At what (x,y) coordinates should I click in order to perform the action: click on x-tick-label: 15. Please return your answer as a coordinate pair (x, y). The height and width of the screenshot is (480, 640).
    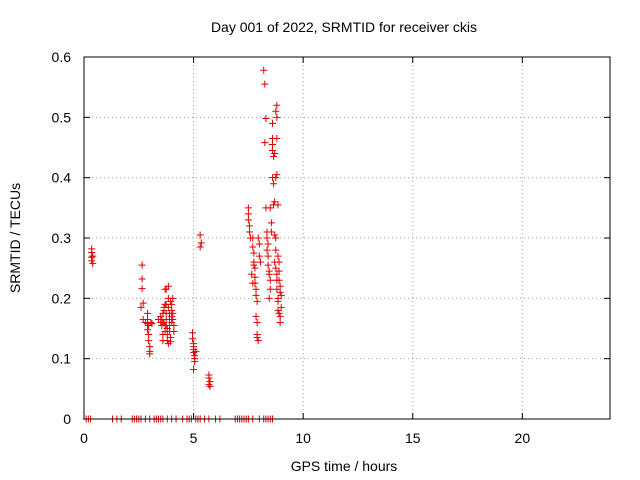
    Looking at the image, I should click on (413, 438).